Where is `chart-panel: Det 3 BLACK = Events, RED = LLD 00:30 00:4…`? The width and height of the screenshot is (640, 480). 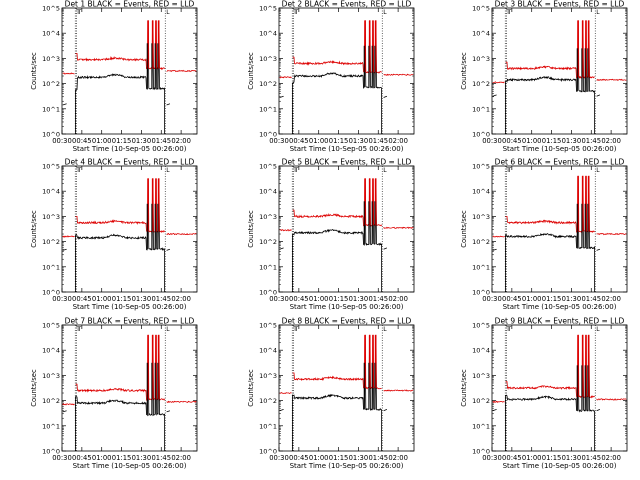 chart-panel: Det 3 BLACK = Events, RED = LLD 00:30 00:4… is located at coordinates (544, 76).